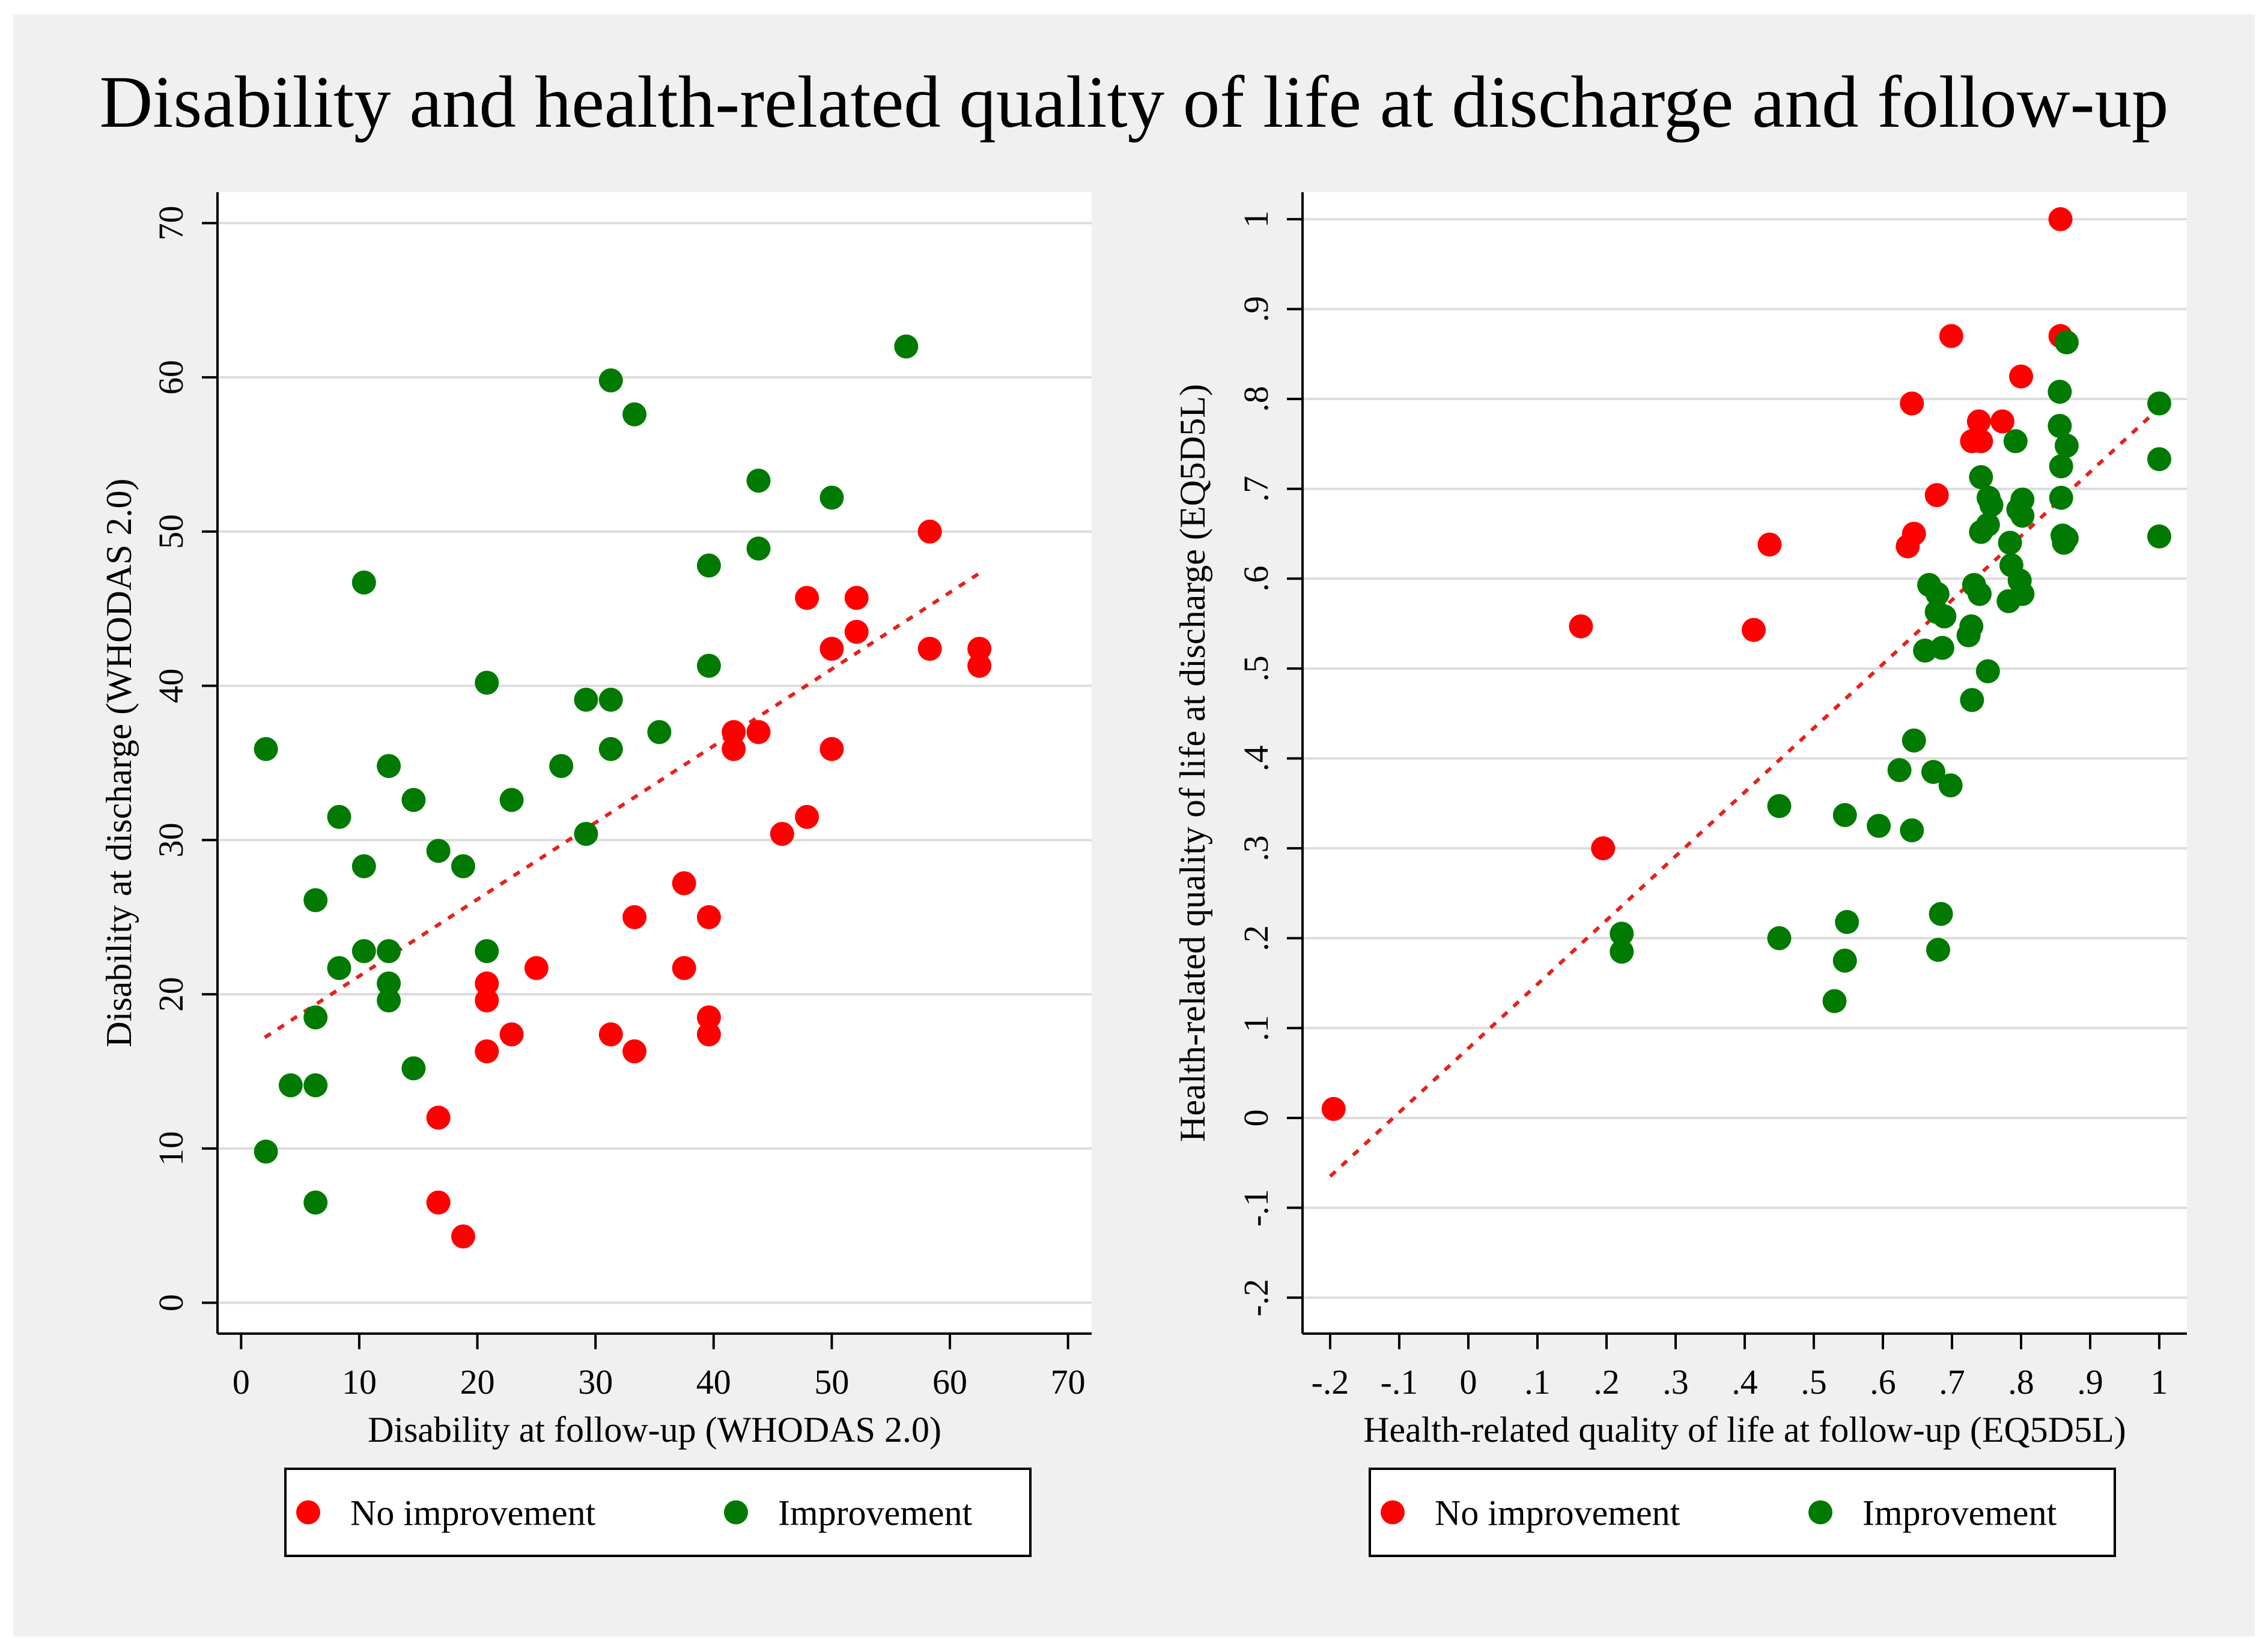 The image size is (2268, 1652). What do you see at coordinates (1330, 1382) in the screenshot?
I see `x-tick-label: -.2` at bounding box center [1330, 1382].